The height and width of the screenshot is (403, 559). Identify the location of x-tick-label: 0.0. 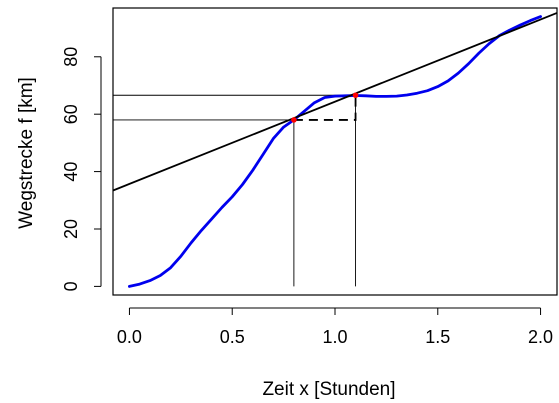
(129, 337).